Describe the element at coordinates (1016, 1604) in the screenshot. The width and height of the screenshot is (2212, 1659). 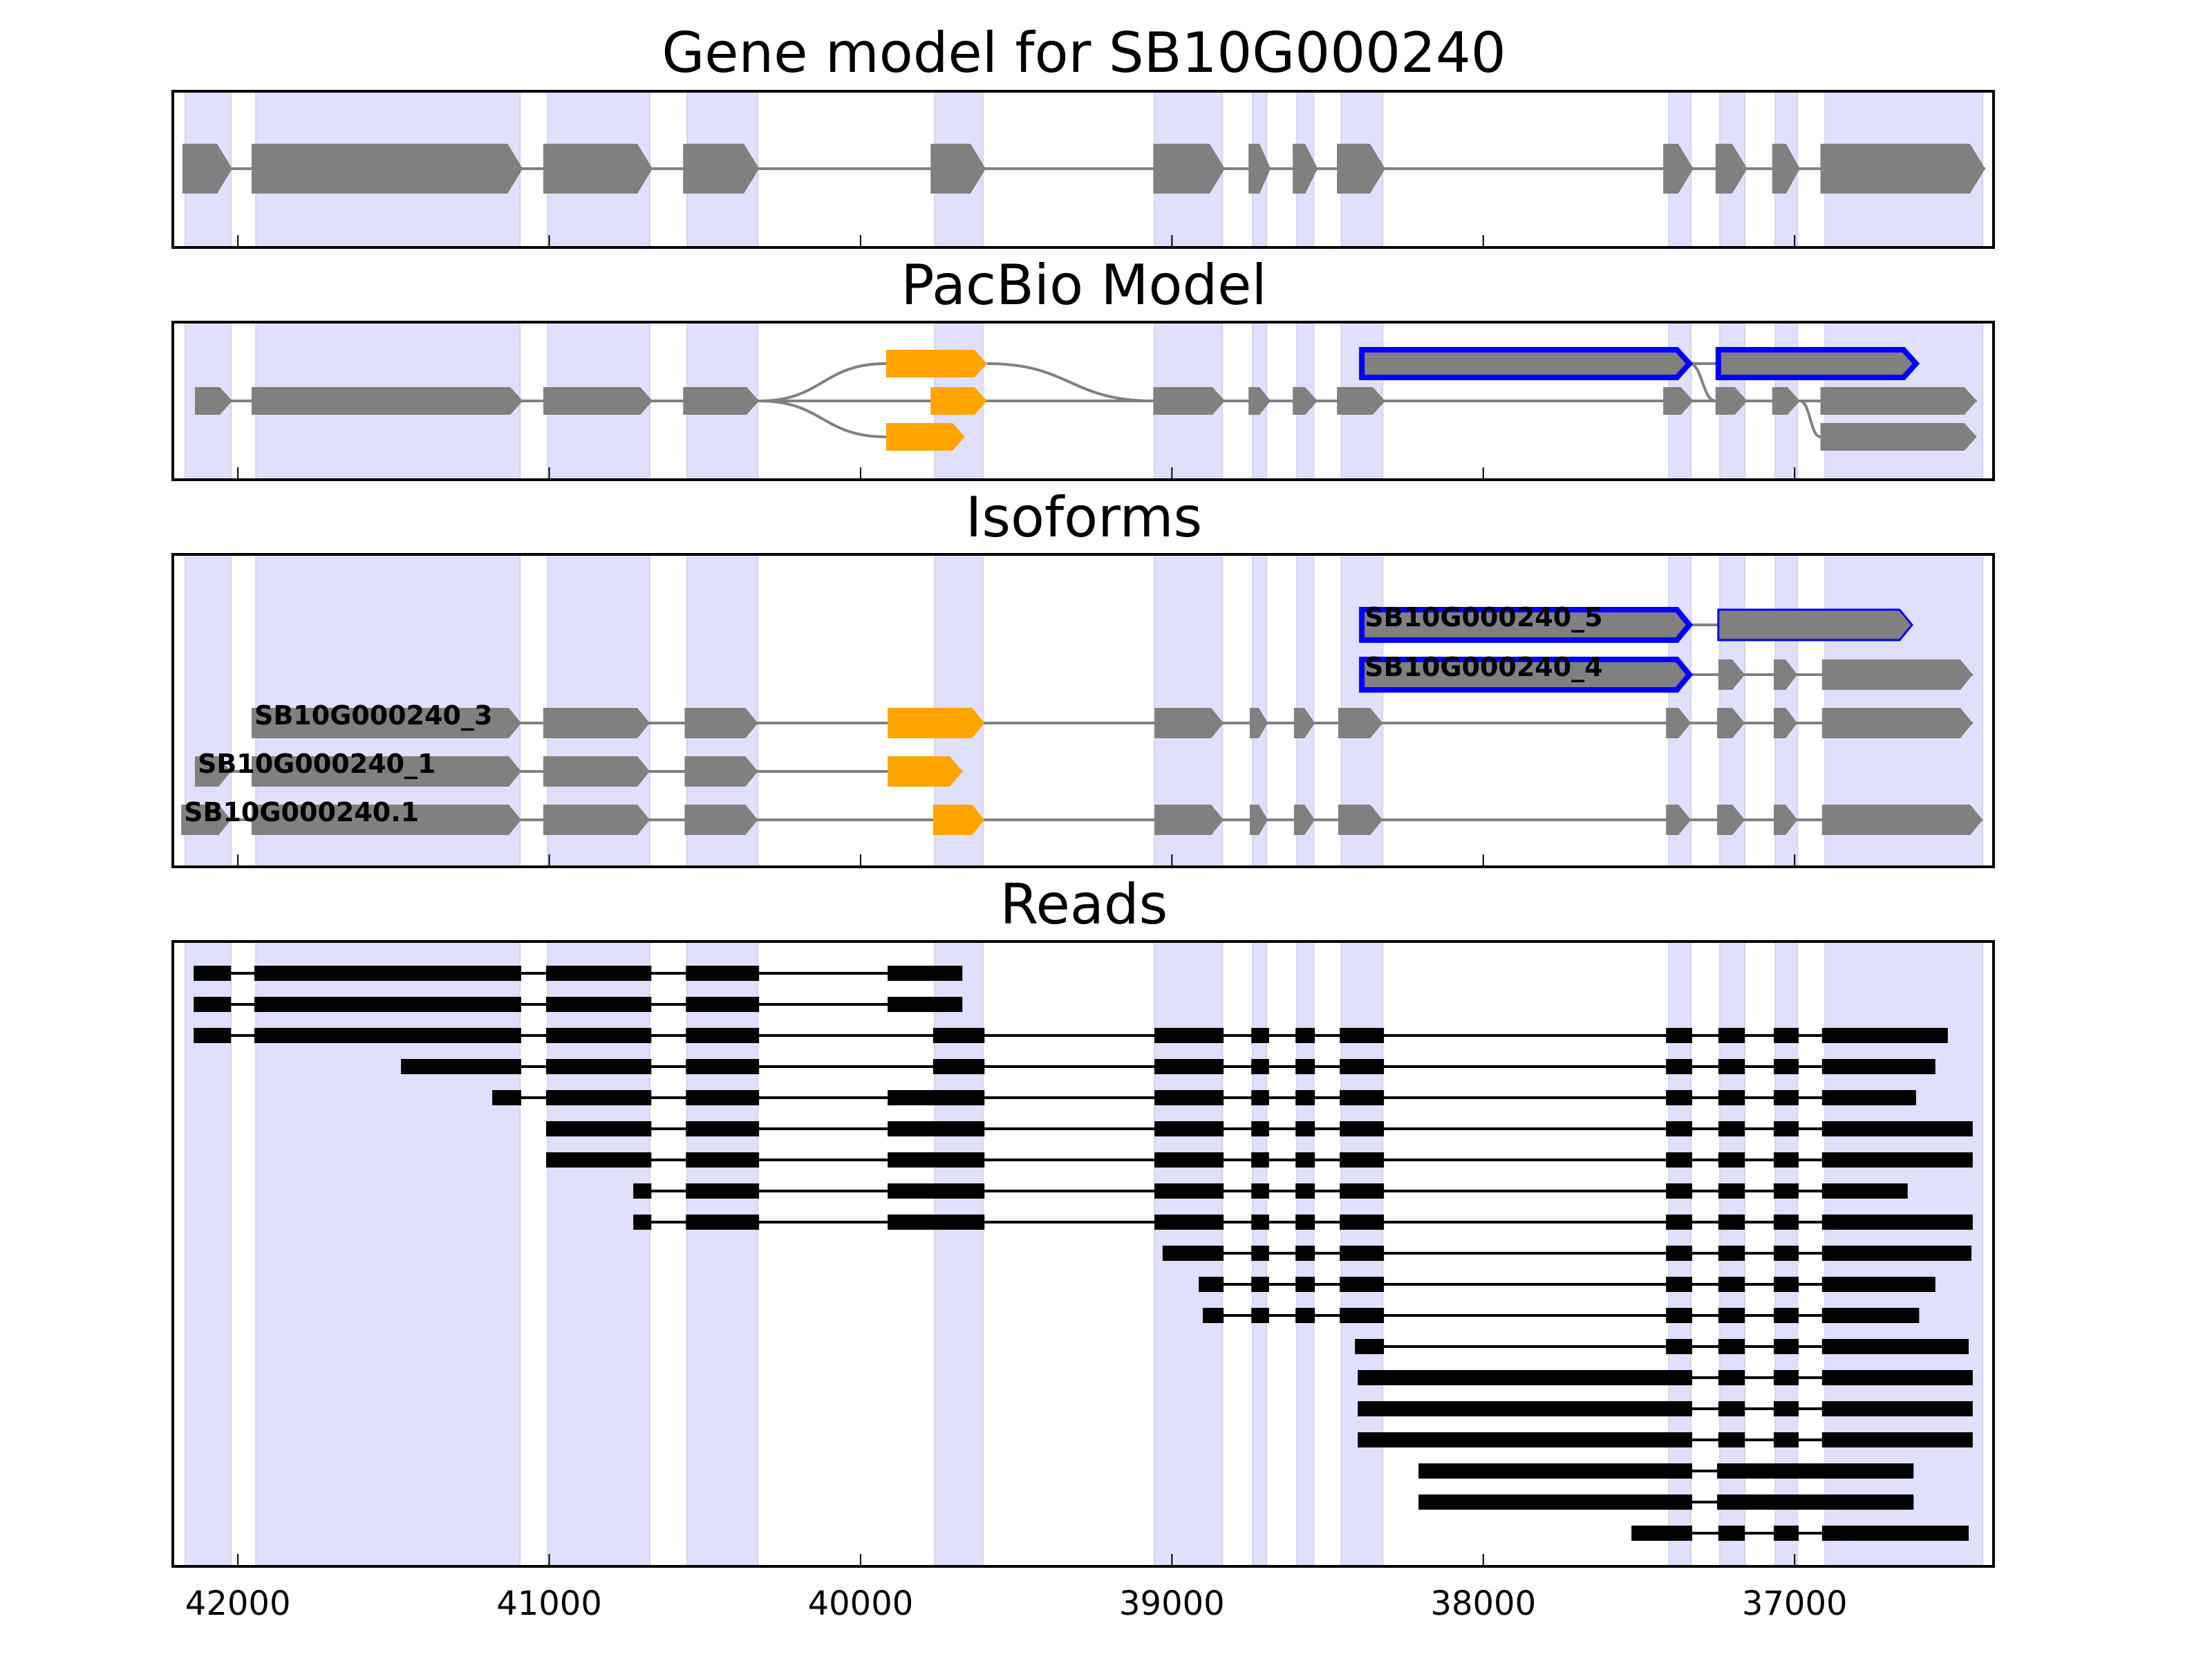
I see `x-axis-tick-labels: 42000 41000 40000 39000 38000 37000` at that location.